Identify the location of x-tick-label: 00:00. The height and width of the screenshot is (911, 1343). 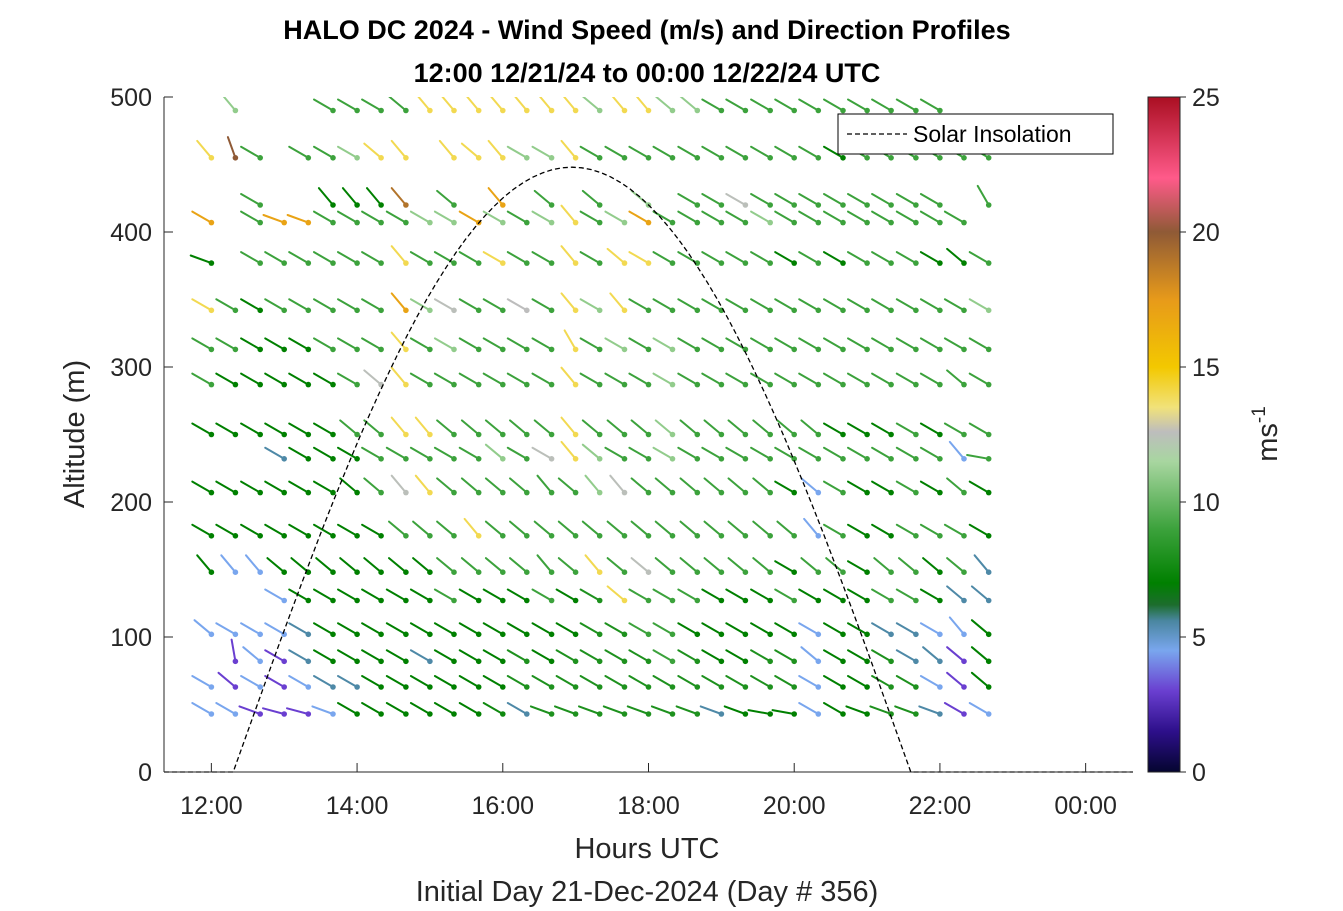
(1085, 806).